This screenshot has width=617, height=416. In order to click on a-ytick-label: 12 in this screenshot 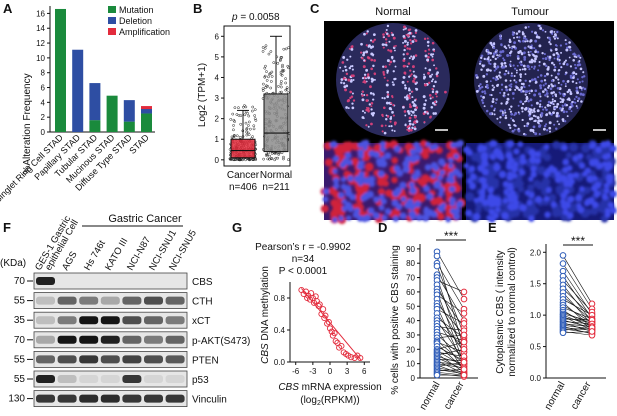, I will do `click(40, 43)`.